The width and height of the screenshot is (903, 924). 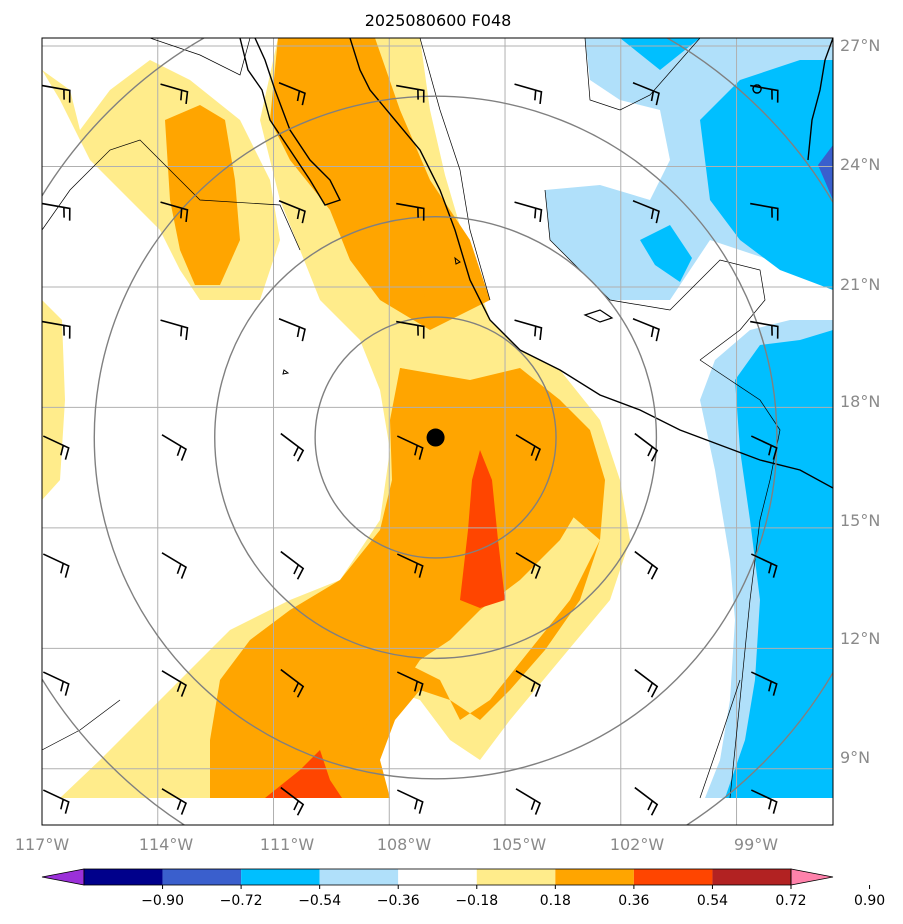 I want to click on lon-label: 105°W, so click(x=519, y=844).